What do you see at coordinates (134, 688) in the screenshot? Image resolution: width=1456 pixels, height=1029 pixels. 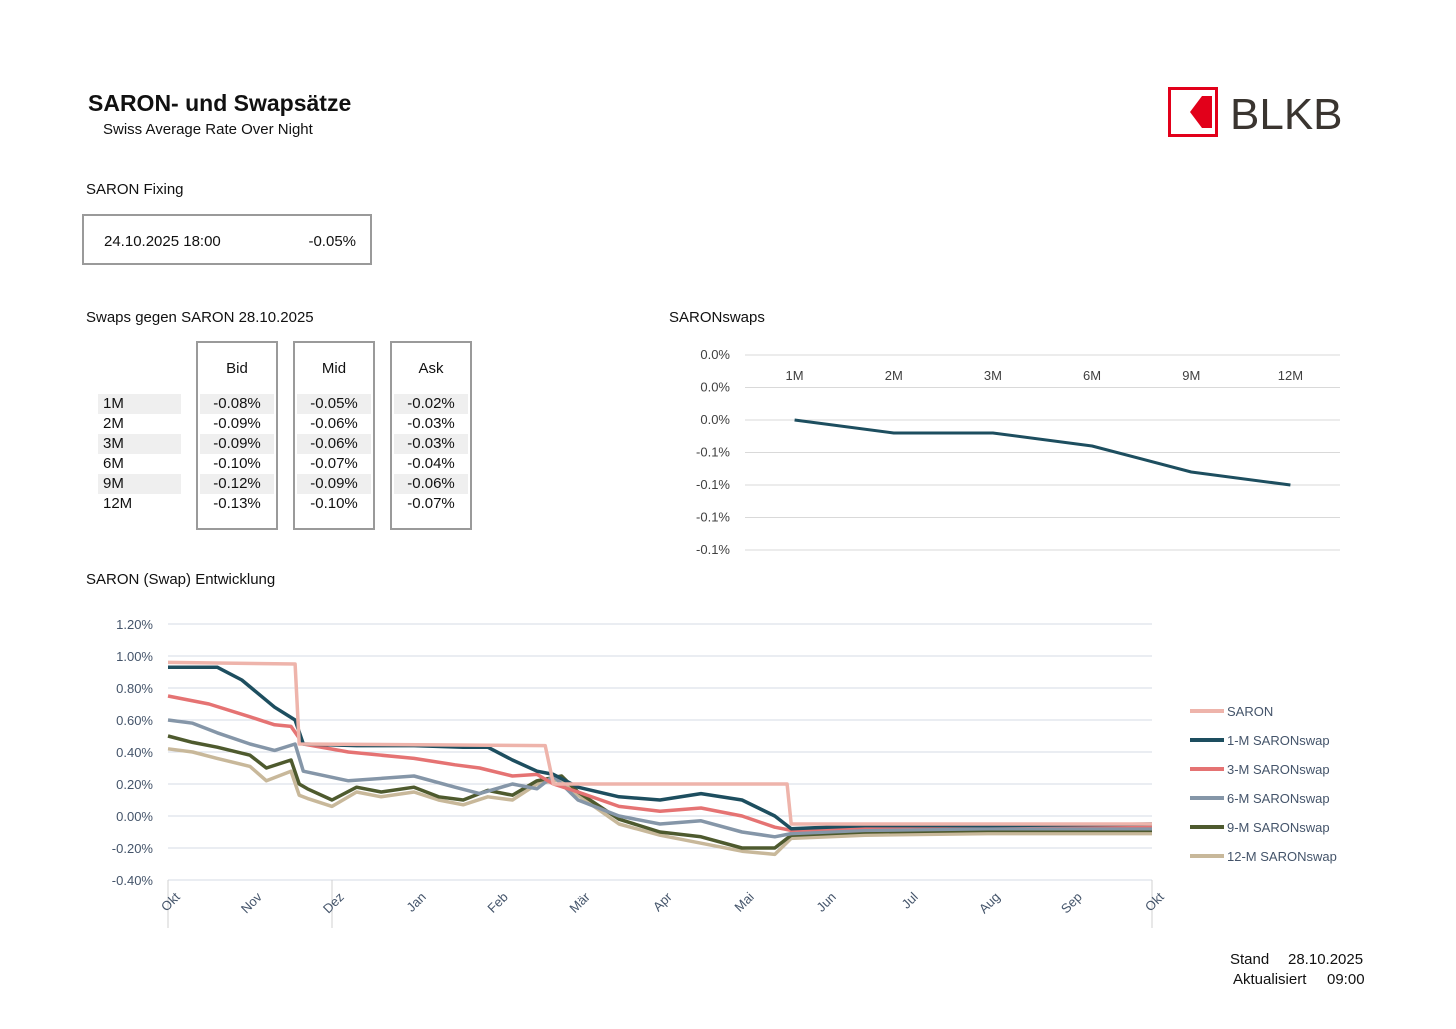 I see `y-tick-label: 0.80%` at bounding box center [134, 688].